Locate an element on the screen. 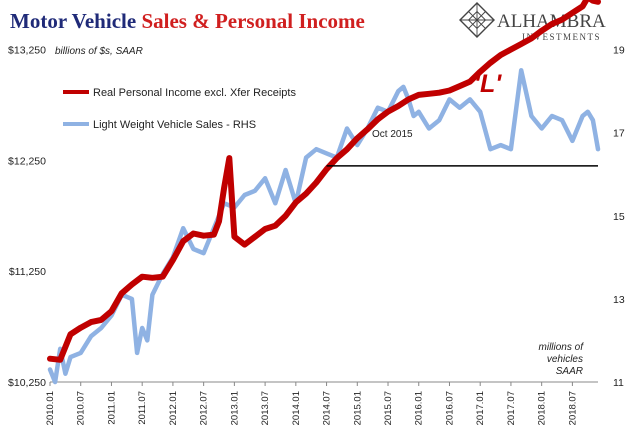  x-tick-label: 2011.01 is located at coordinates (111, 408).